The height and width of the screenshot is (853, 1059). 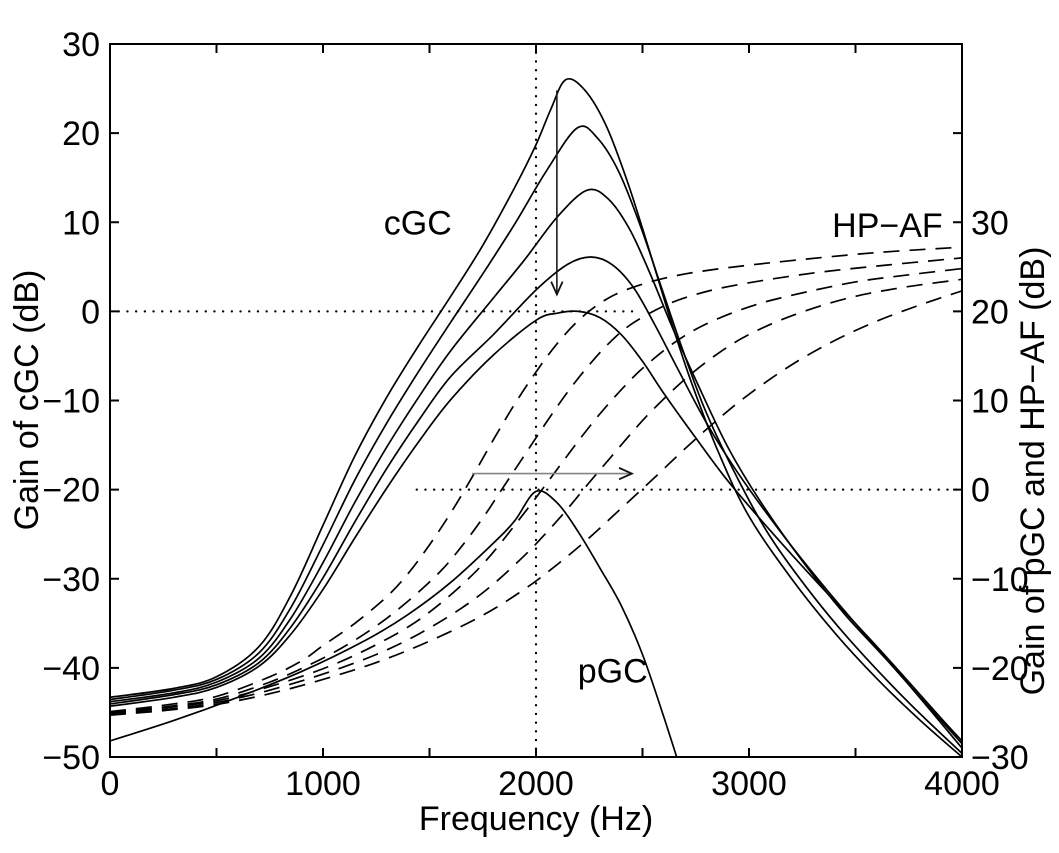 What do you see at coordinates (81, 45) in the screenshot?
I see `left-tick-label: 30` at bounding box center [81, 45].